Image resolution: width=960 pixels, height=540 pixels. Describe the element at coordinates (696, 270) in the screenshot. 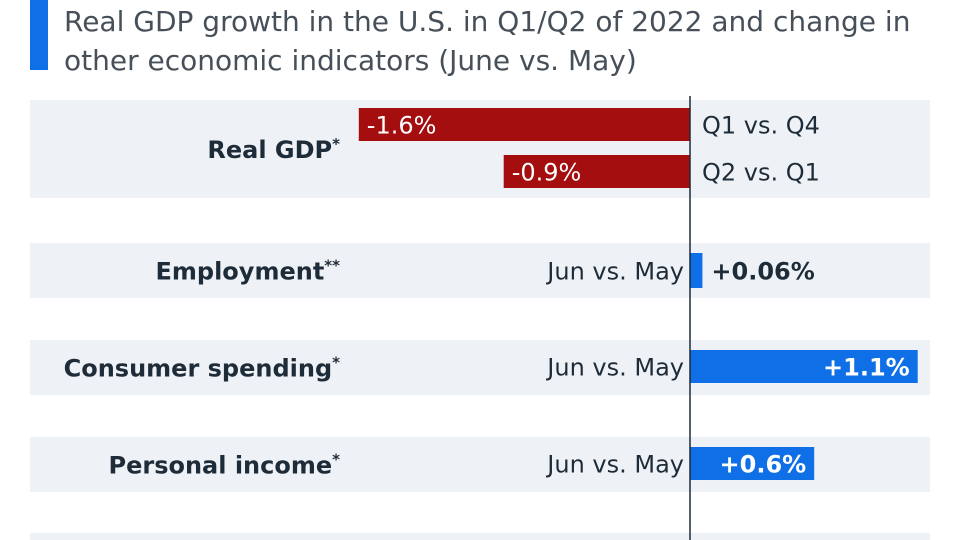

I see `bar-employment-jun-vs-may` at that location.